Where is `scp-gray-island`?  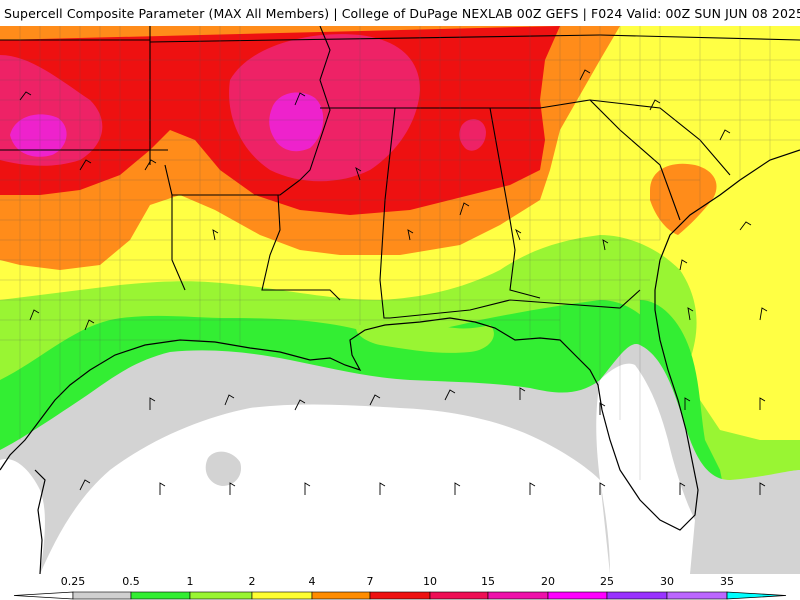
scp-gray-island is located at coordinates (223, 468).